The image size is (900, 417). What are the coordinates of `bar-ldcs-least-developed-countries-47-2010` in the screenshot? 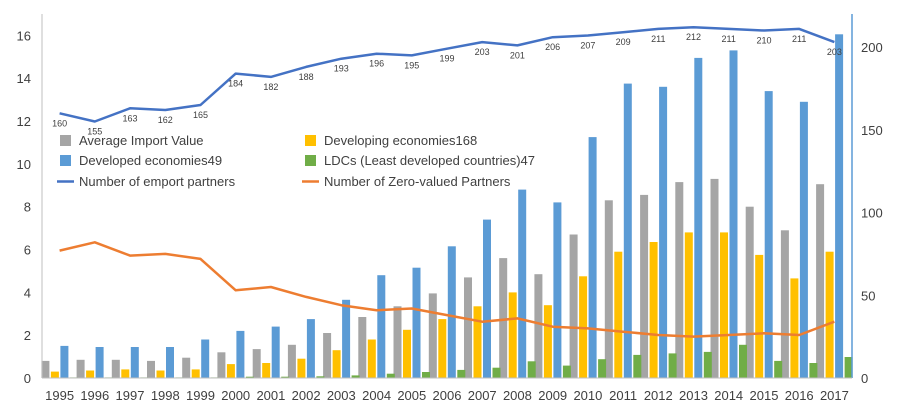 It's located at (602, 368).